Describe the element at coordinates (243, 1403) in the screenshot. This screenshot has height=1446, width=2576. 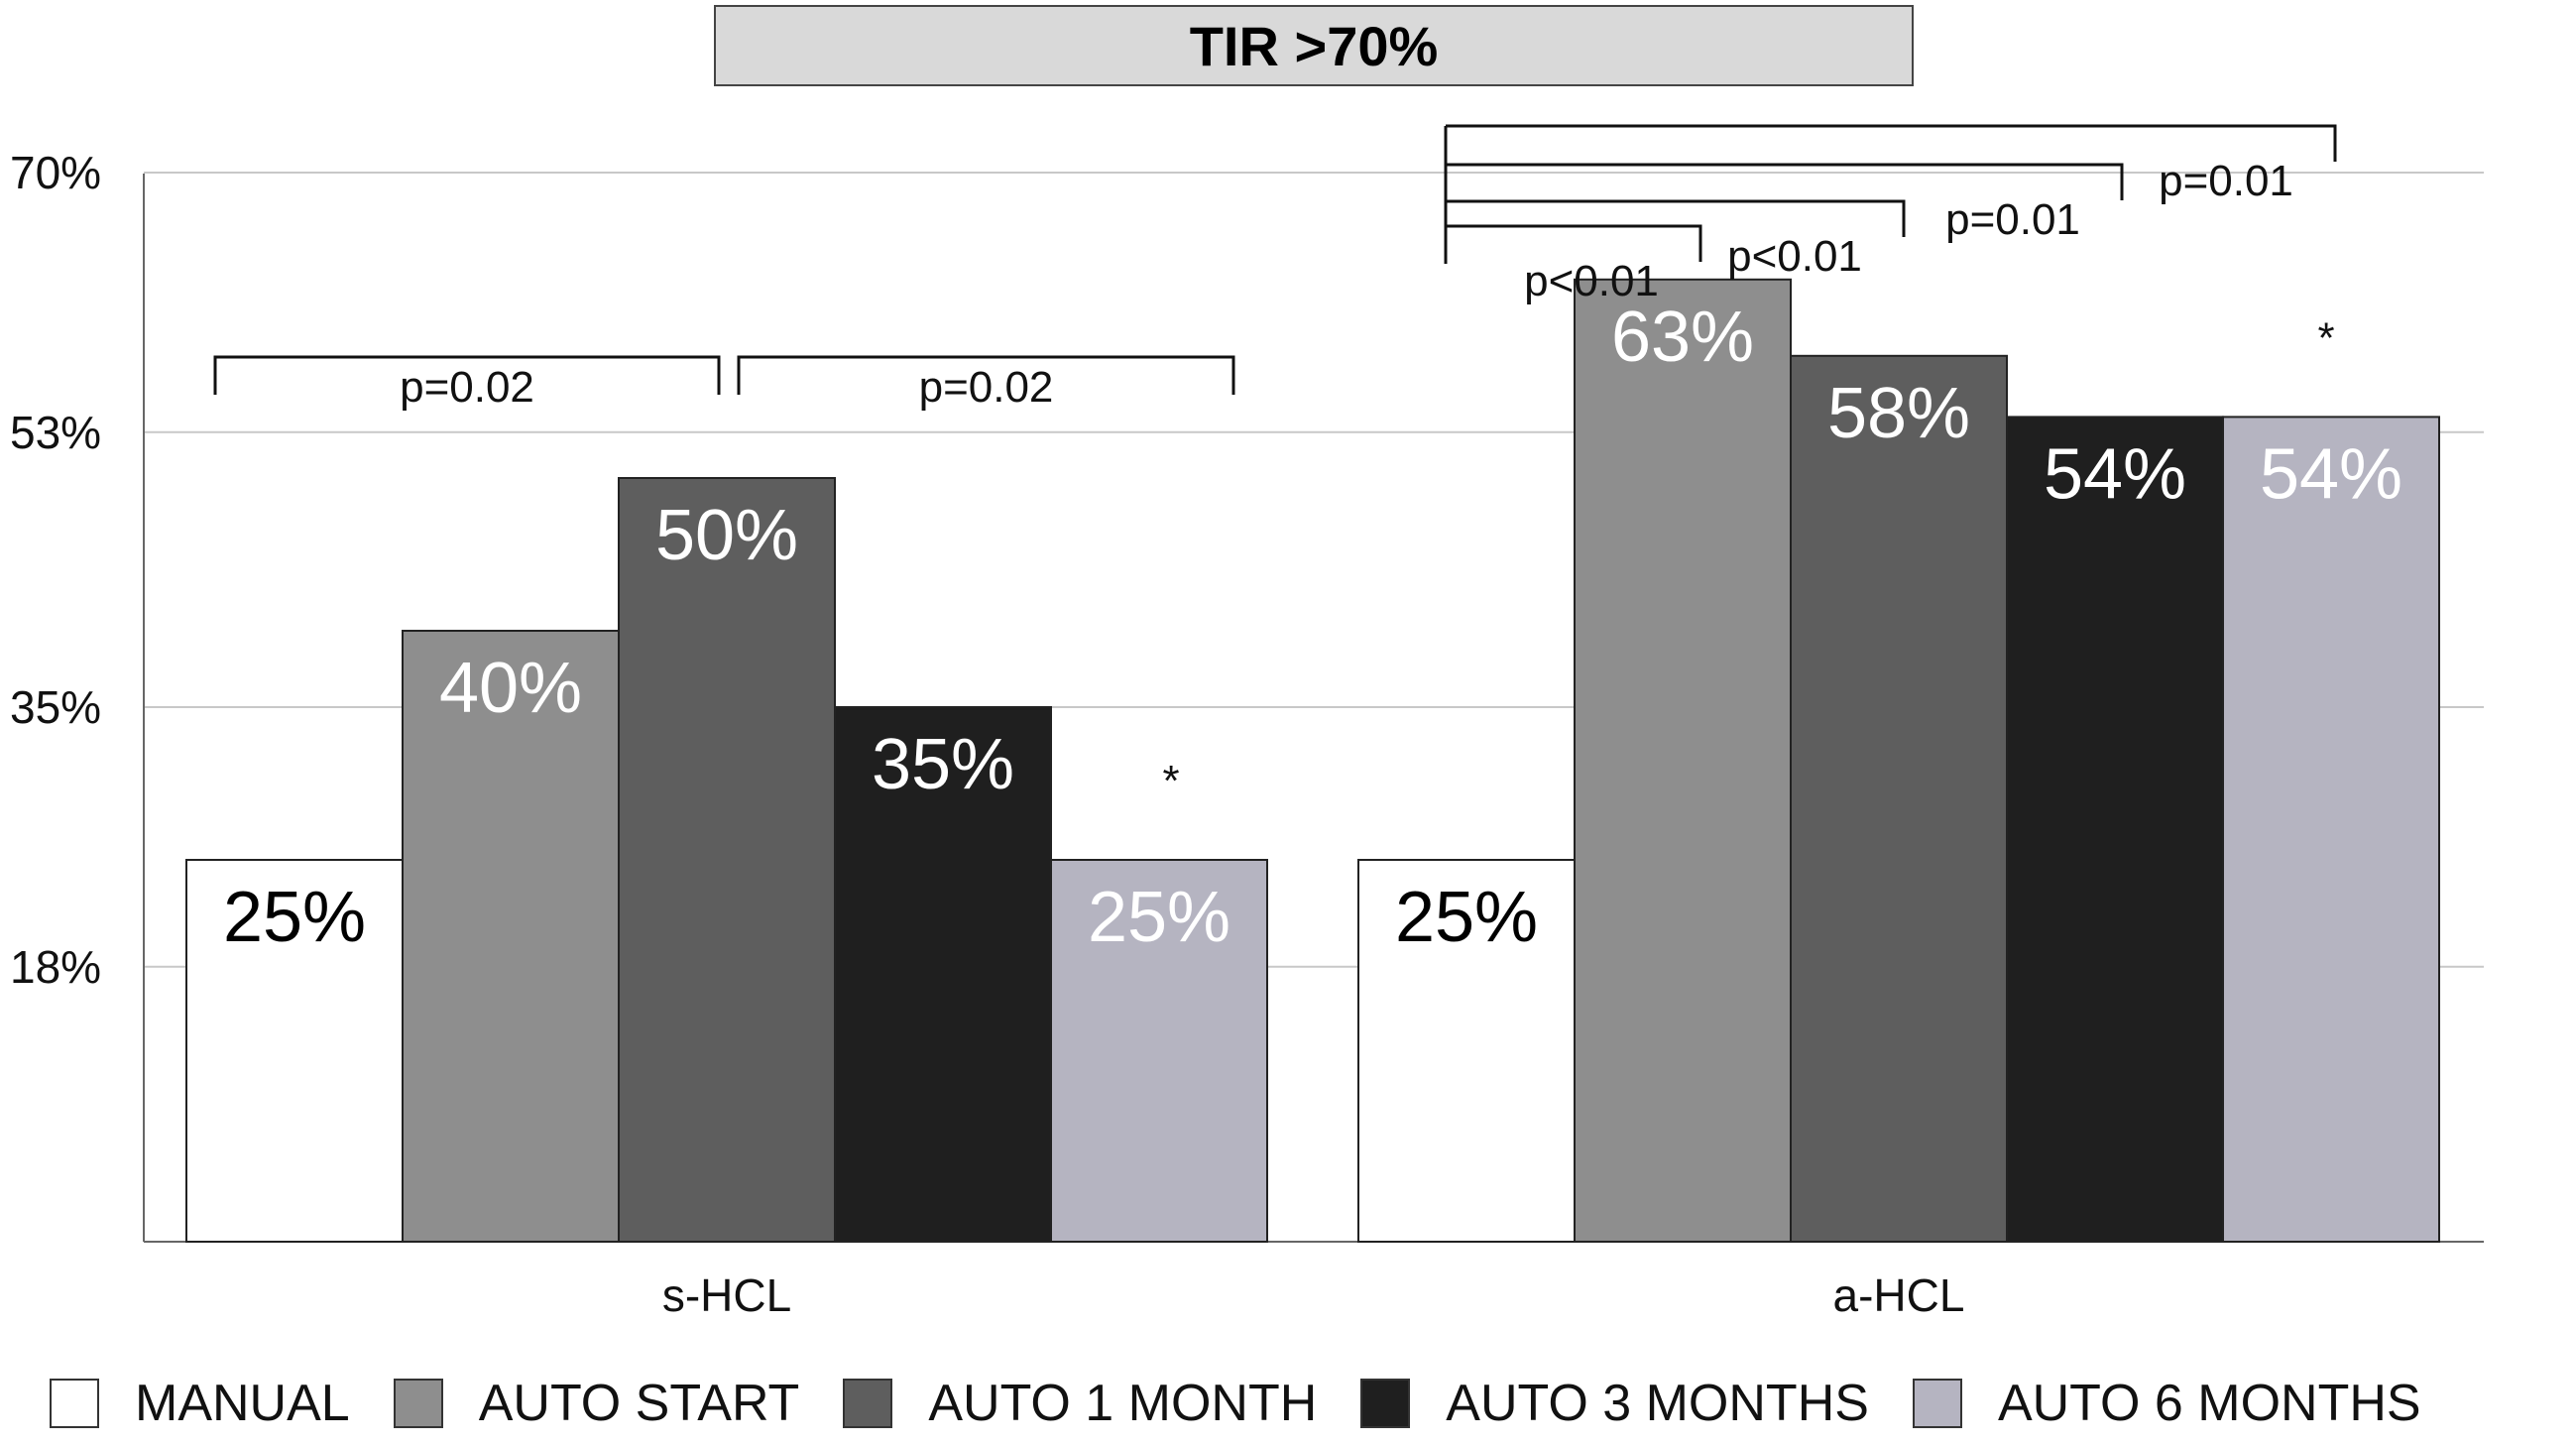
I see `legend-label: MANUAL` at that location.